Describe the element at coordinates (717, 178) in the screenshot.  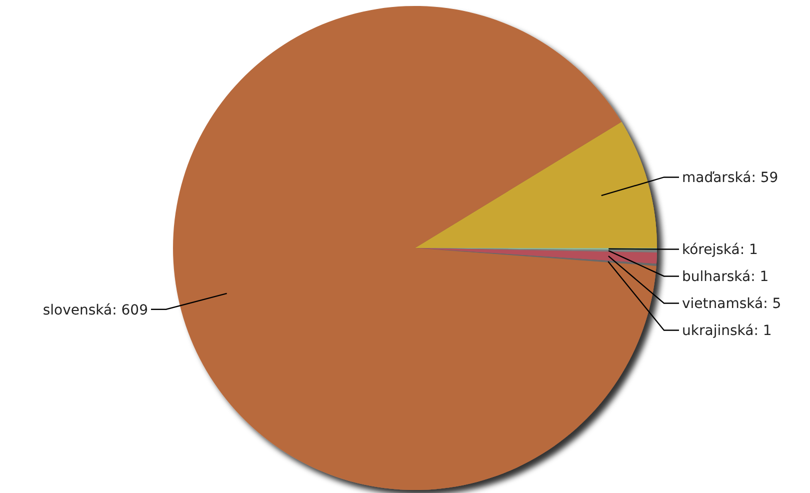
I see `slice-label: maďarská` at that location.